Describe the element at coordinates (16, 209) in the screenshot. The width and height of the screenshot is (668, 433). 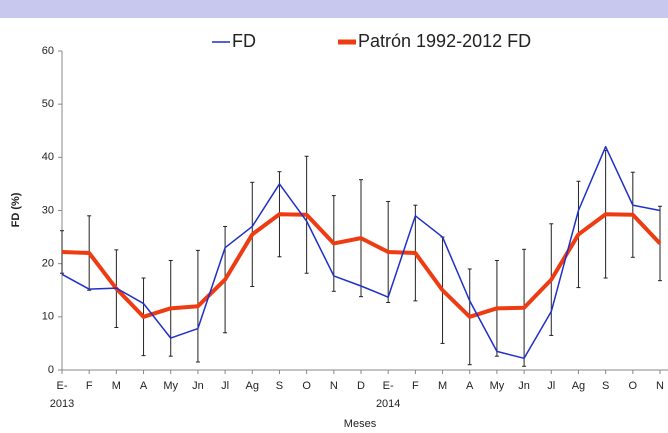
I see `y-axis-label: FD (%)` at that location.